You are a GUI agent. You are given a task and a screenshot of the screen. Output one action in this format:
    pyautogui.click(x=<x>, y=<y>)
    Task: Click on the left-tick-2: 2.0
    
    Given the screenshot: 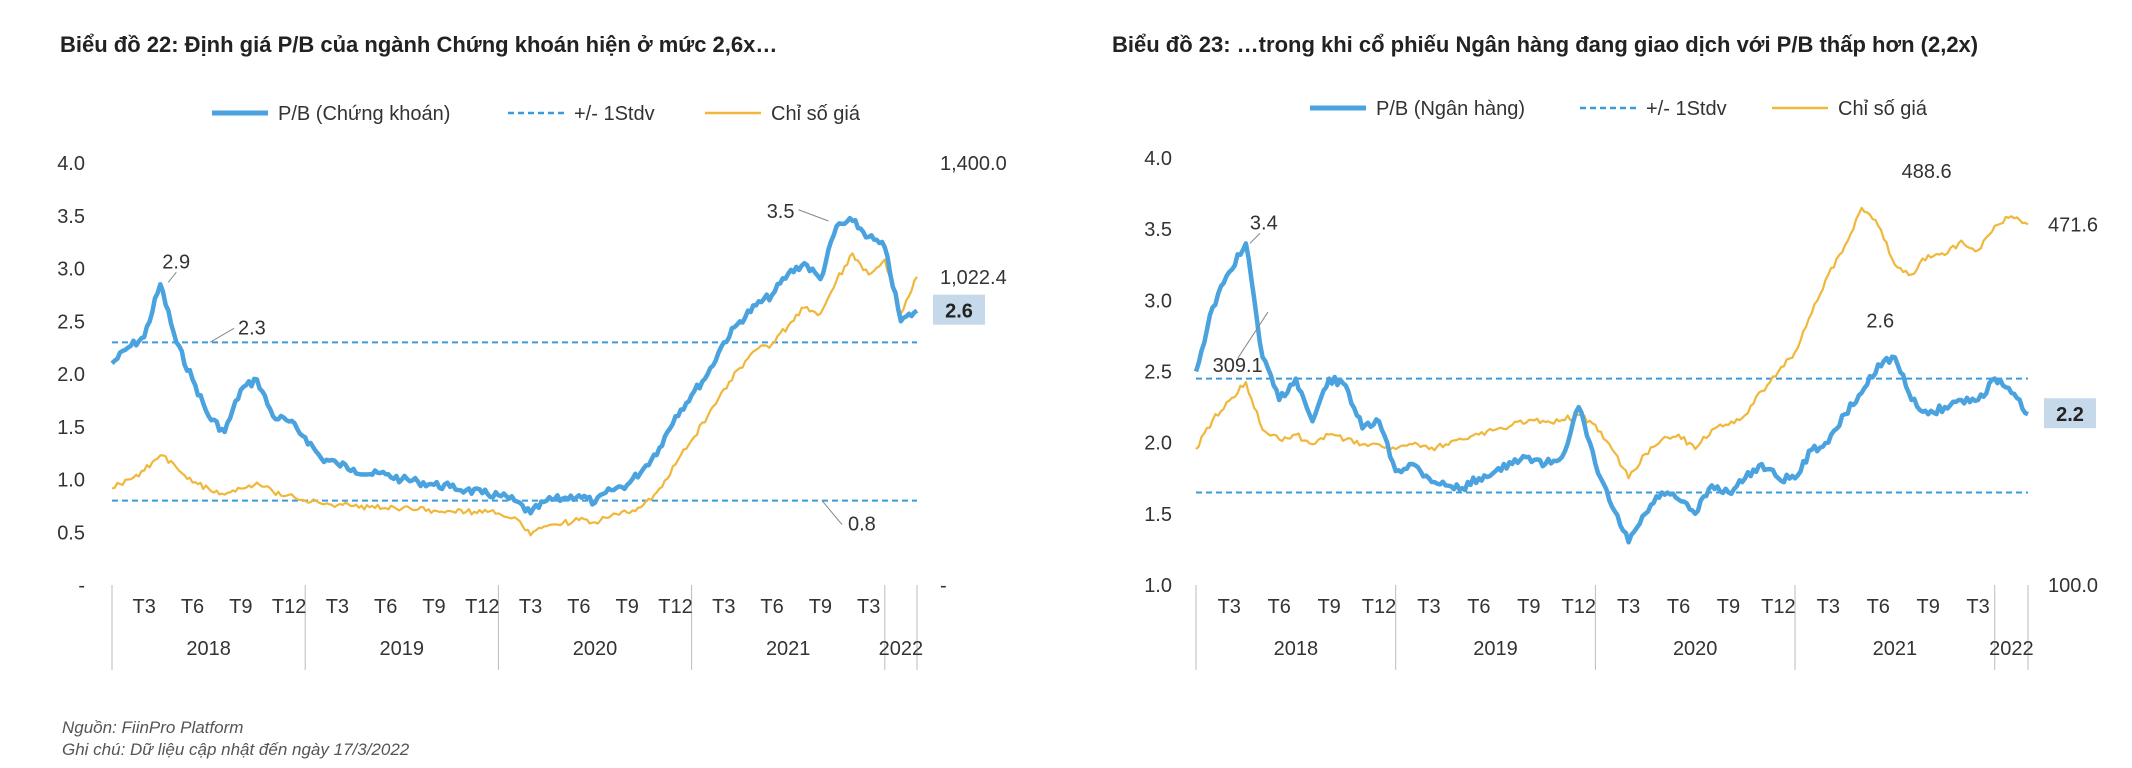 What is the action you would take?
    pyautogui.click(x=1158, y=444)
    